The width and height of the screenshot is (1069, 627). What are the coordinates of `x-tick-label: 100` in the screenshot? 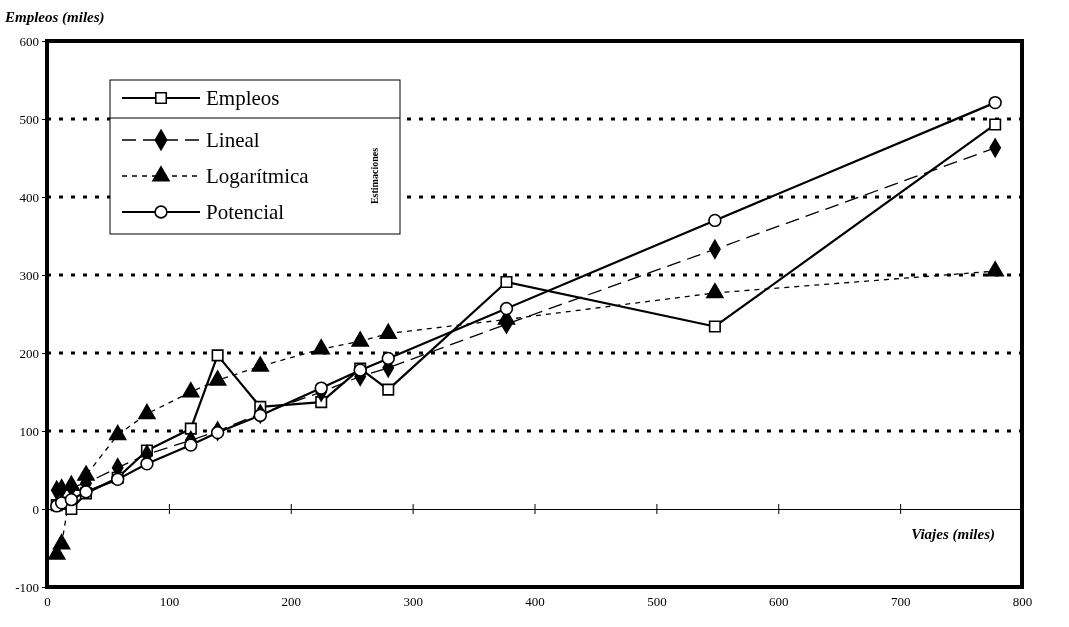 It's located at (169, 602).